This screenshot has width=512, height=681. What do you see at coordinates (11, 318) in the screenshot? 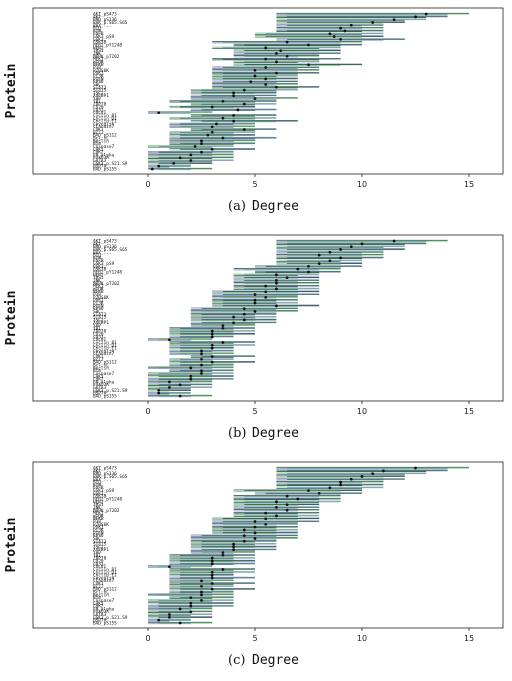
I see `y-axis-label: Protein` at bounding box center [11, 318].